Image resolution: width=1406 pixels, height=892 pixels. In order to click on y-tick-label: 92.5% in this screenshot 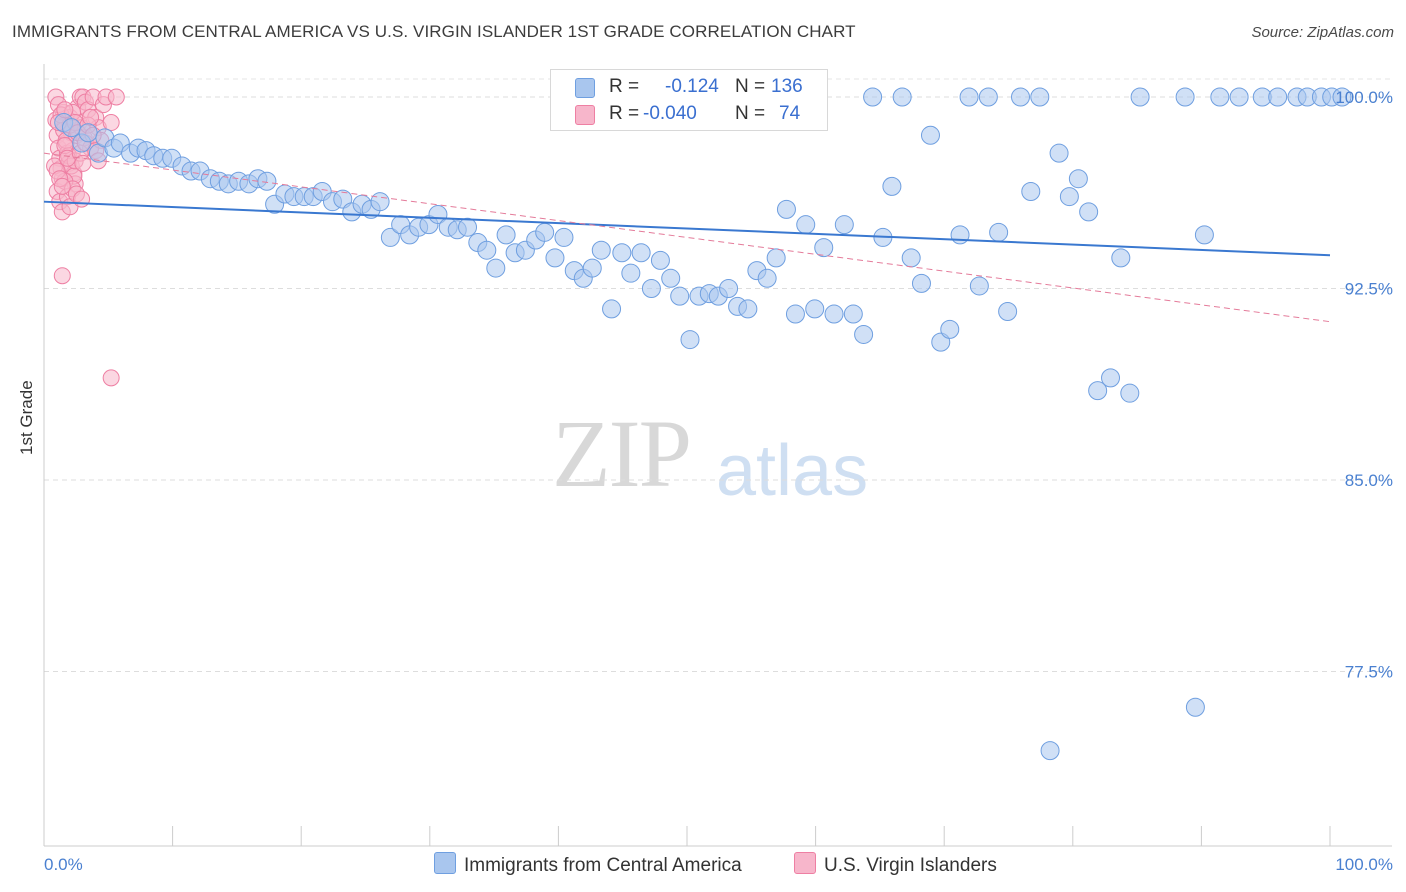, I will do `click(1369, 289)`.